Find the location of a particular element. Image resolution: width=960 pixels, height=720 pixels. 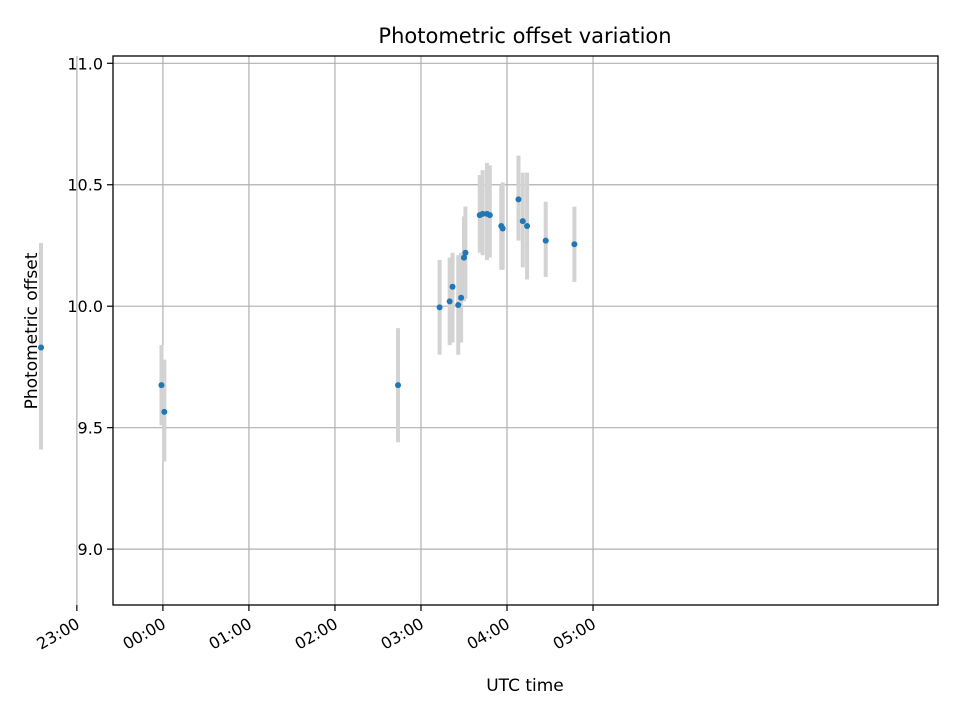

x-axis-label: UTC time is located at coordinates (525, 686).